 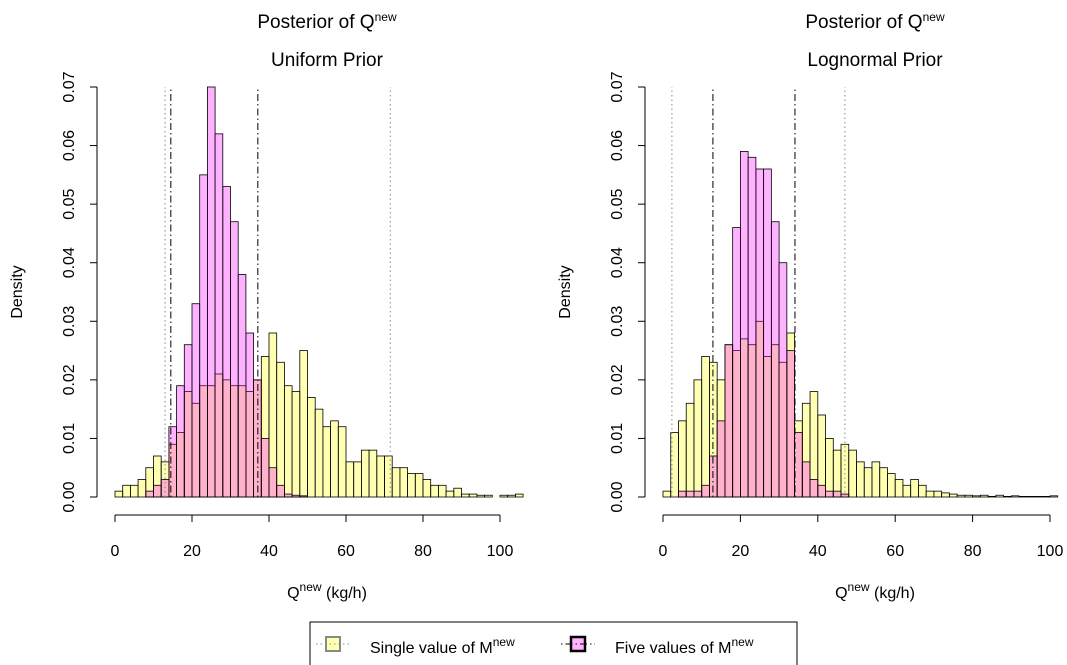 What do you see at coordinates (69, 496) in the screenshot?
I see `y-tick-label: 0.00` at bounding box center [69, 496].